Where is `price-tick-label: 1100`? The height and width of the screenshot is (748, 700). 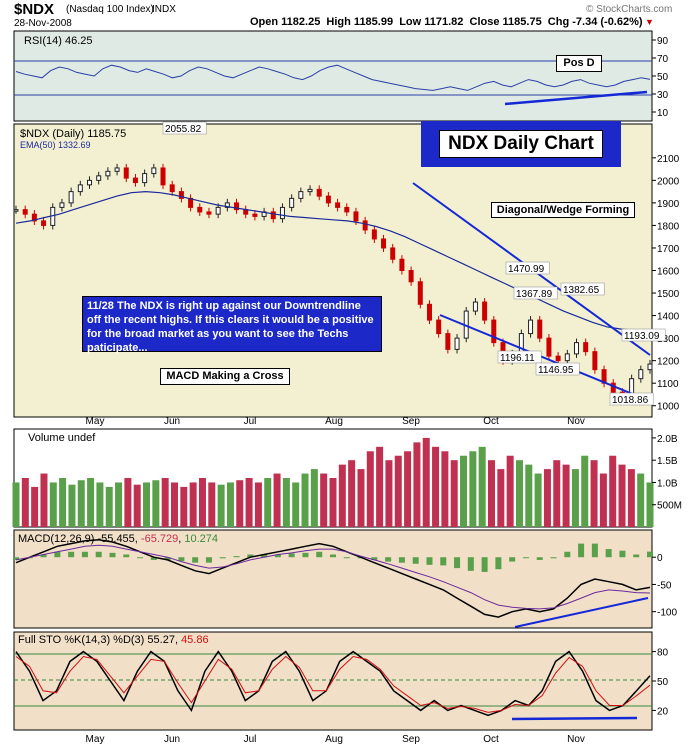
price-tick-label: 1100 is located at coordinates (668, 384).